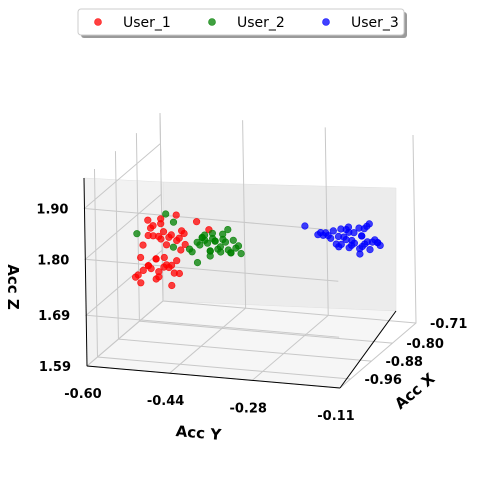 The width and height of the screenshot is (481, 498). What do you see at coordinates (82, 394) in the screenshot?
I see `y-tick-label: -0.60` at bounding box center [82, 394].